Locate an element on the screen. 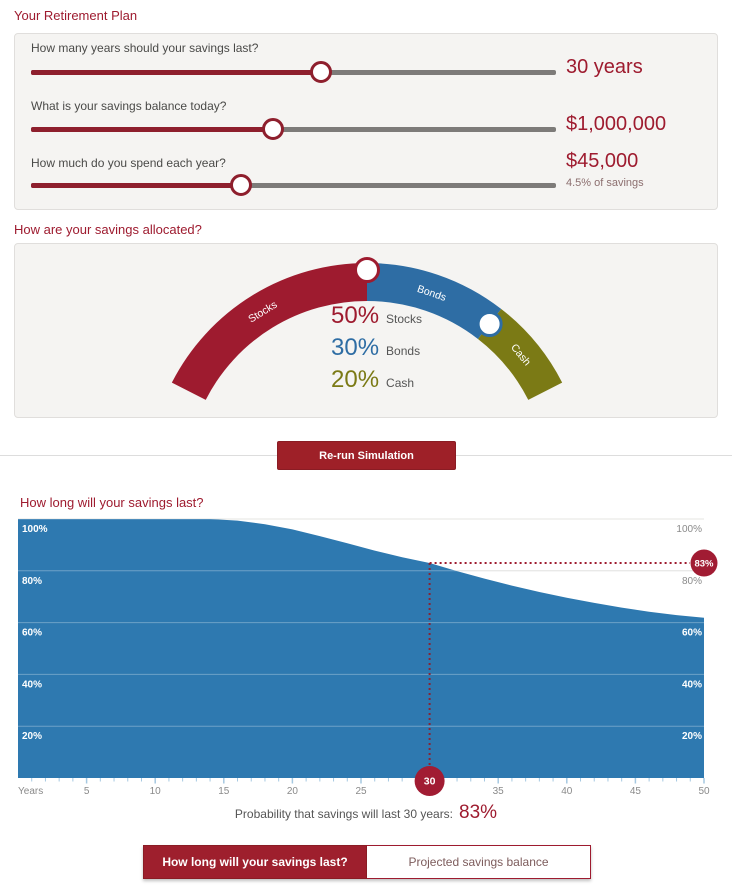  chart-title: How long will your savings last? is located at coordinates (112, 502).